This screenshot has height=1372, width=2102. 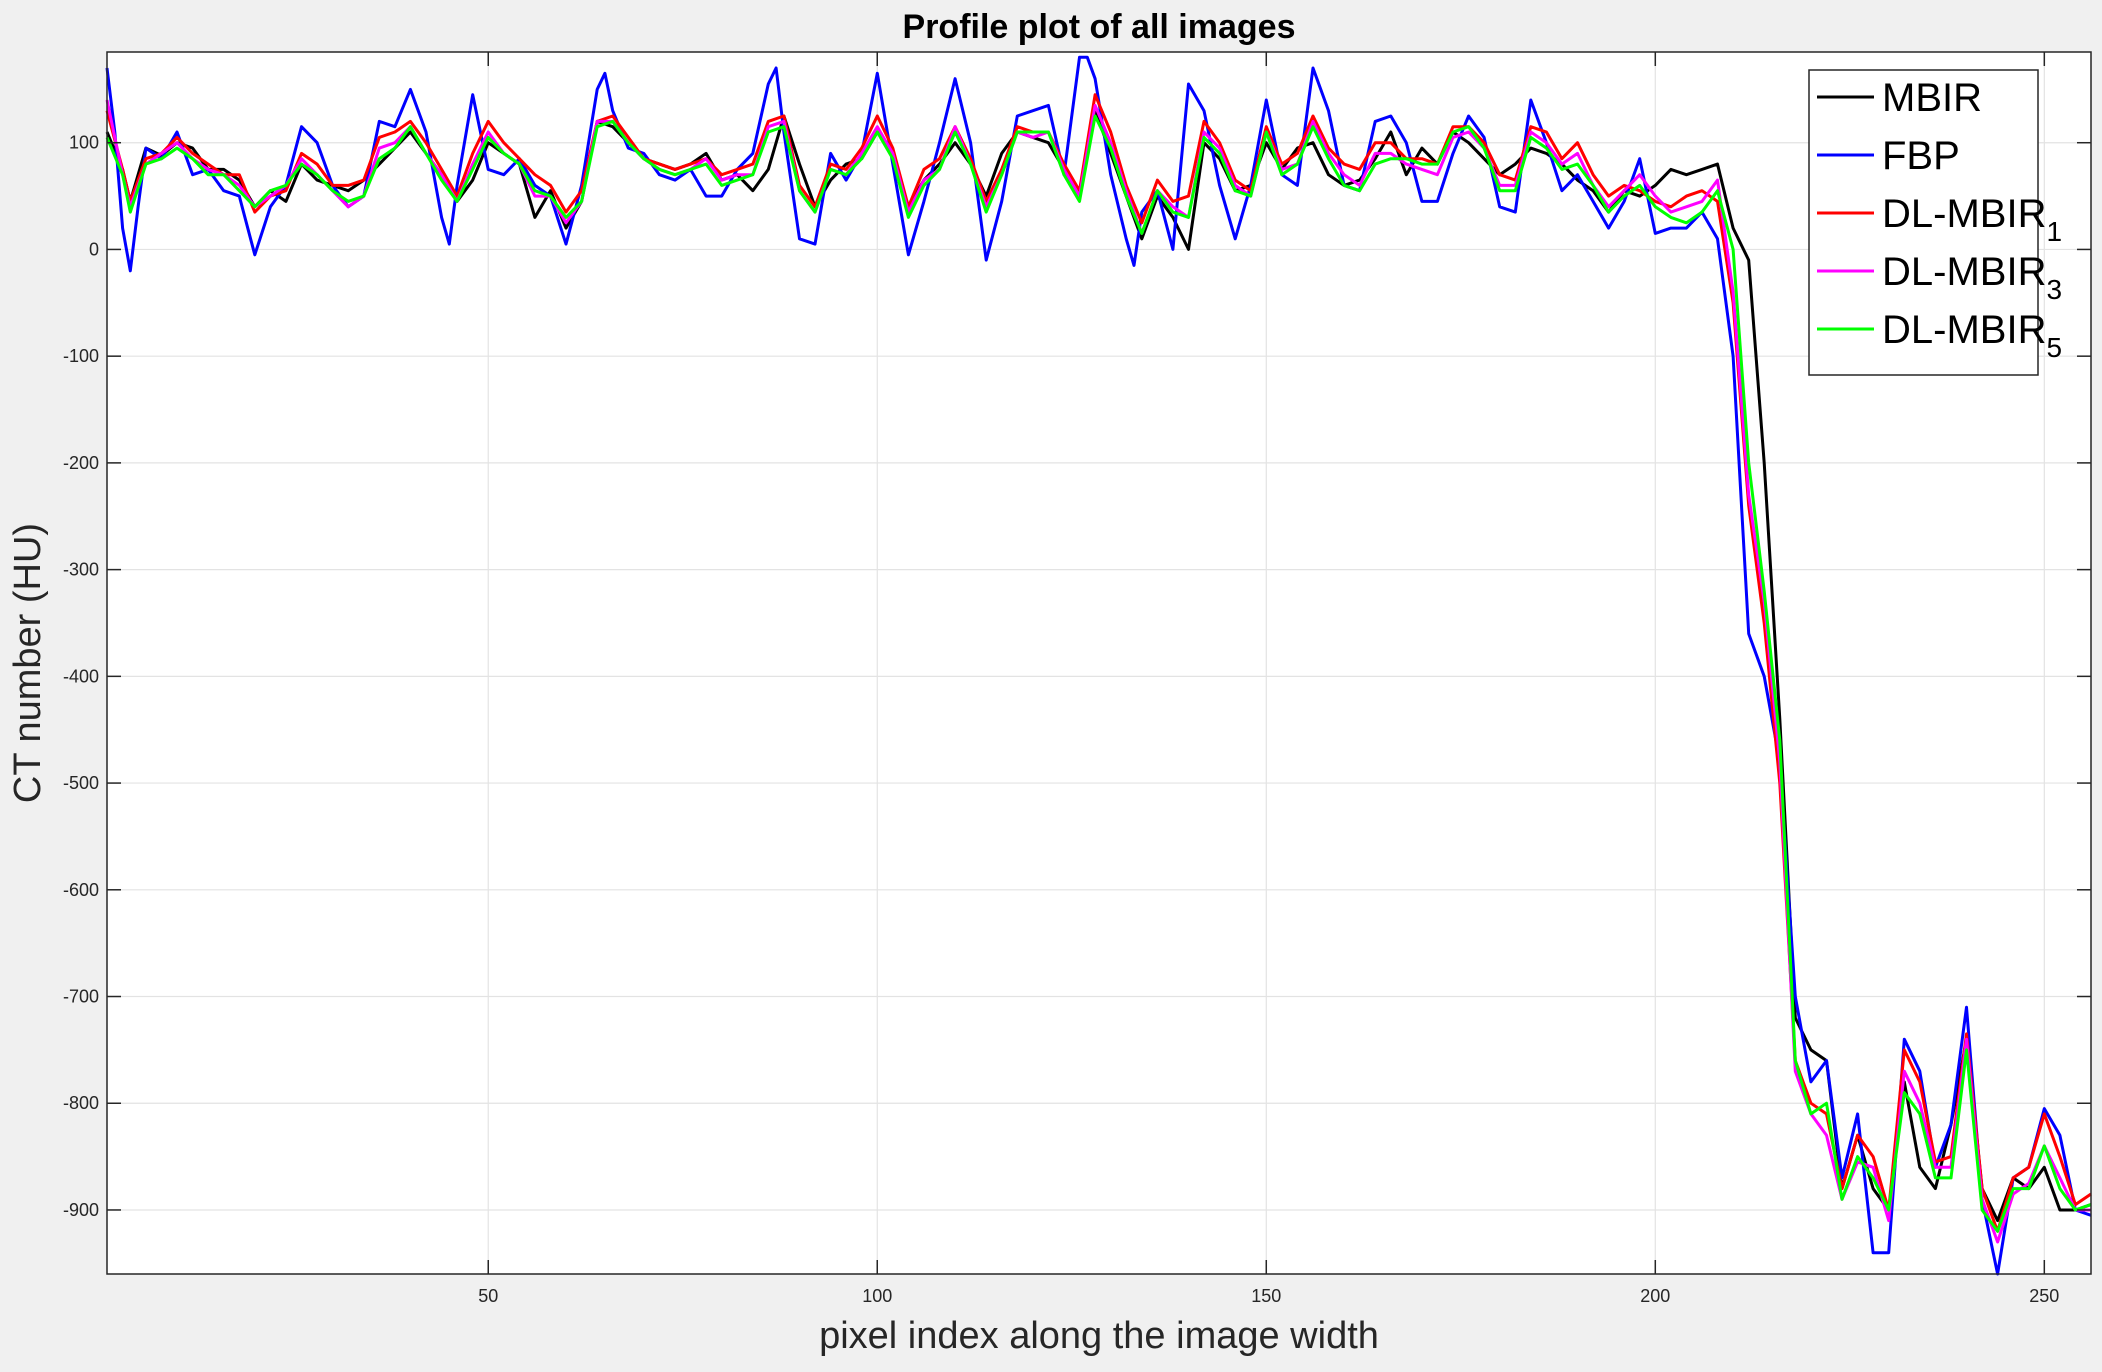 What do you see at coordinates (94, 249) in the screenshot?
I see `y-tick-label: 0` at bounding box center [94, 249].